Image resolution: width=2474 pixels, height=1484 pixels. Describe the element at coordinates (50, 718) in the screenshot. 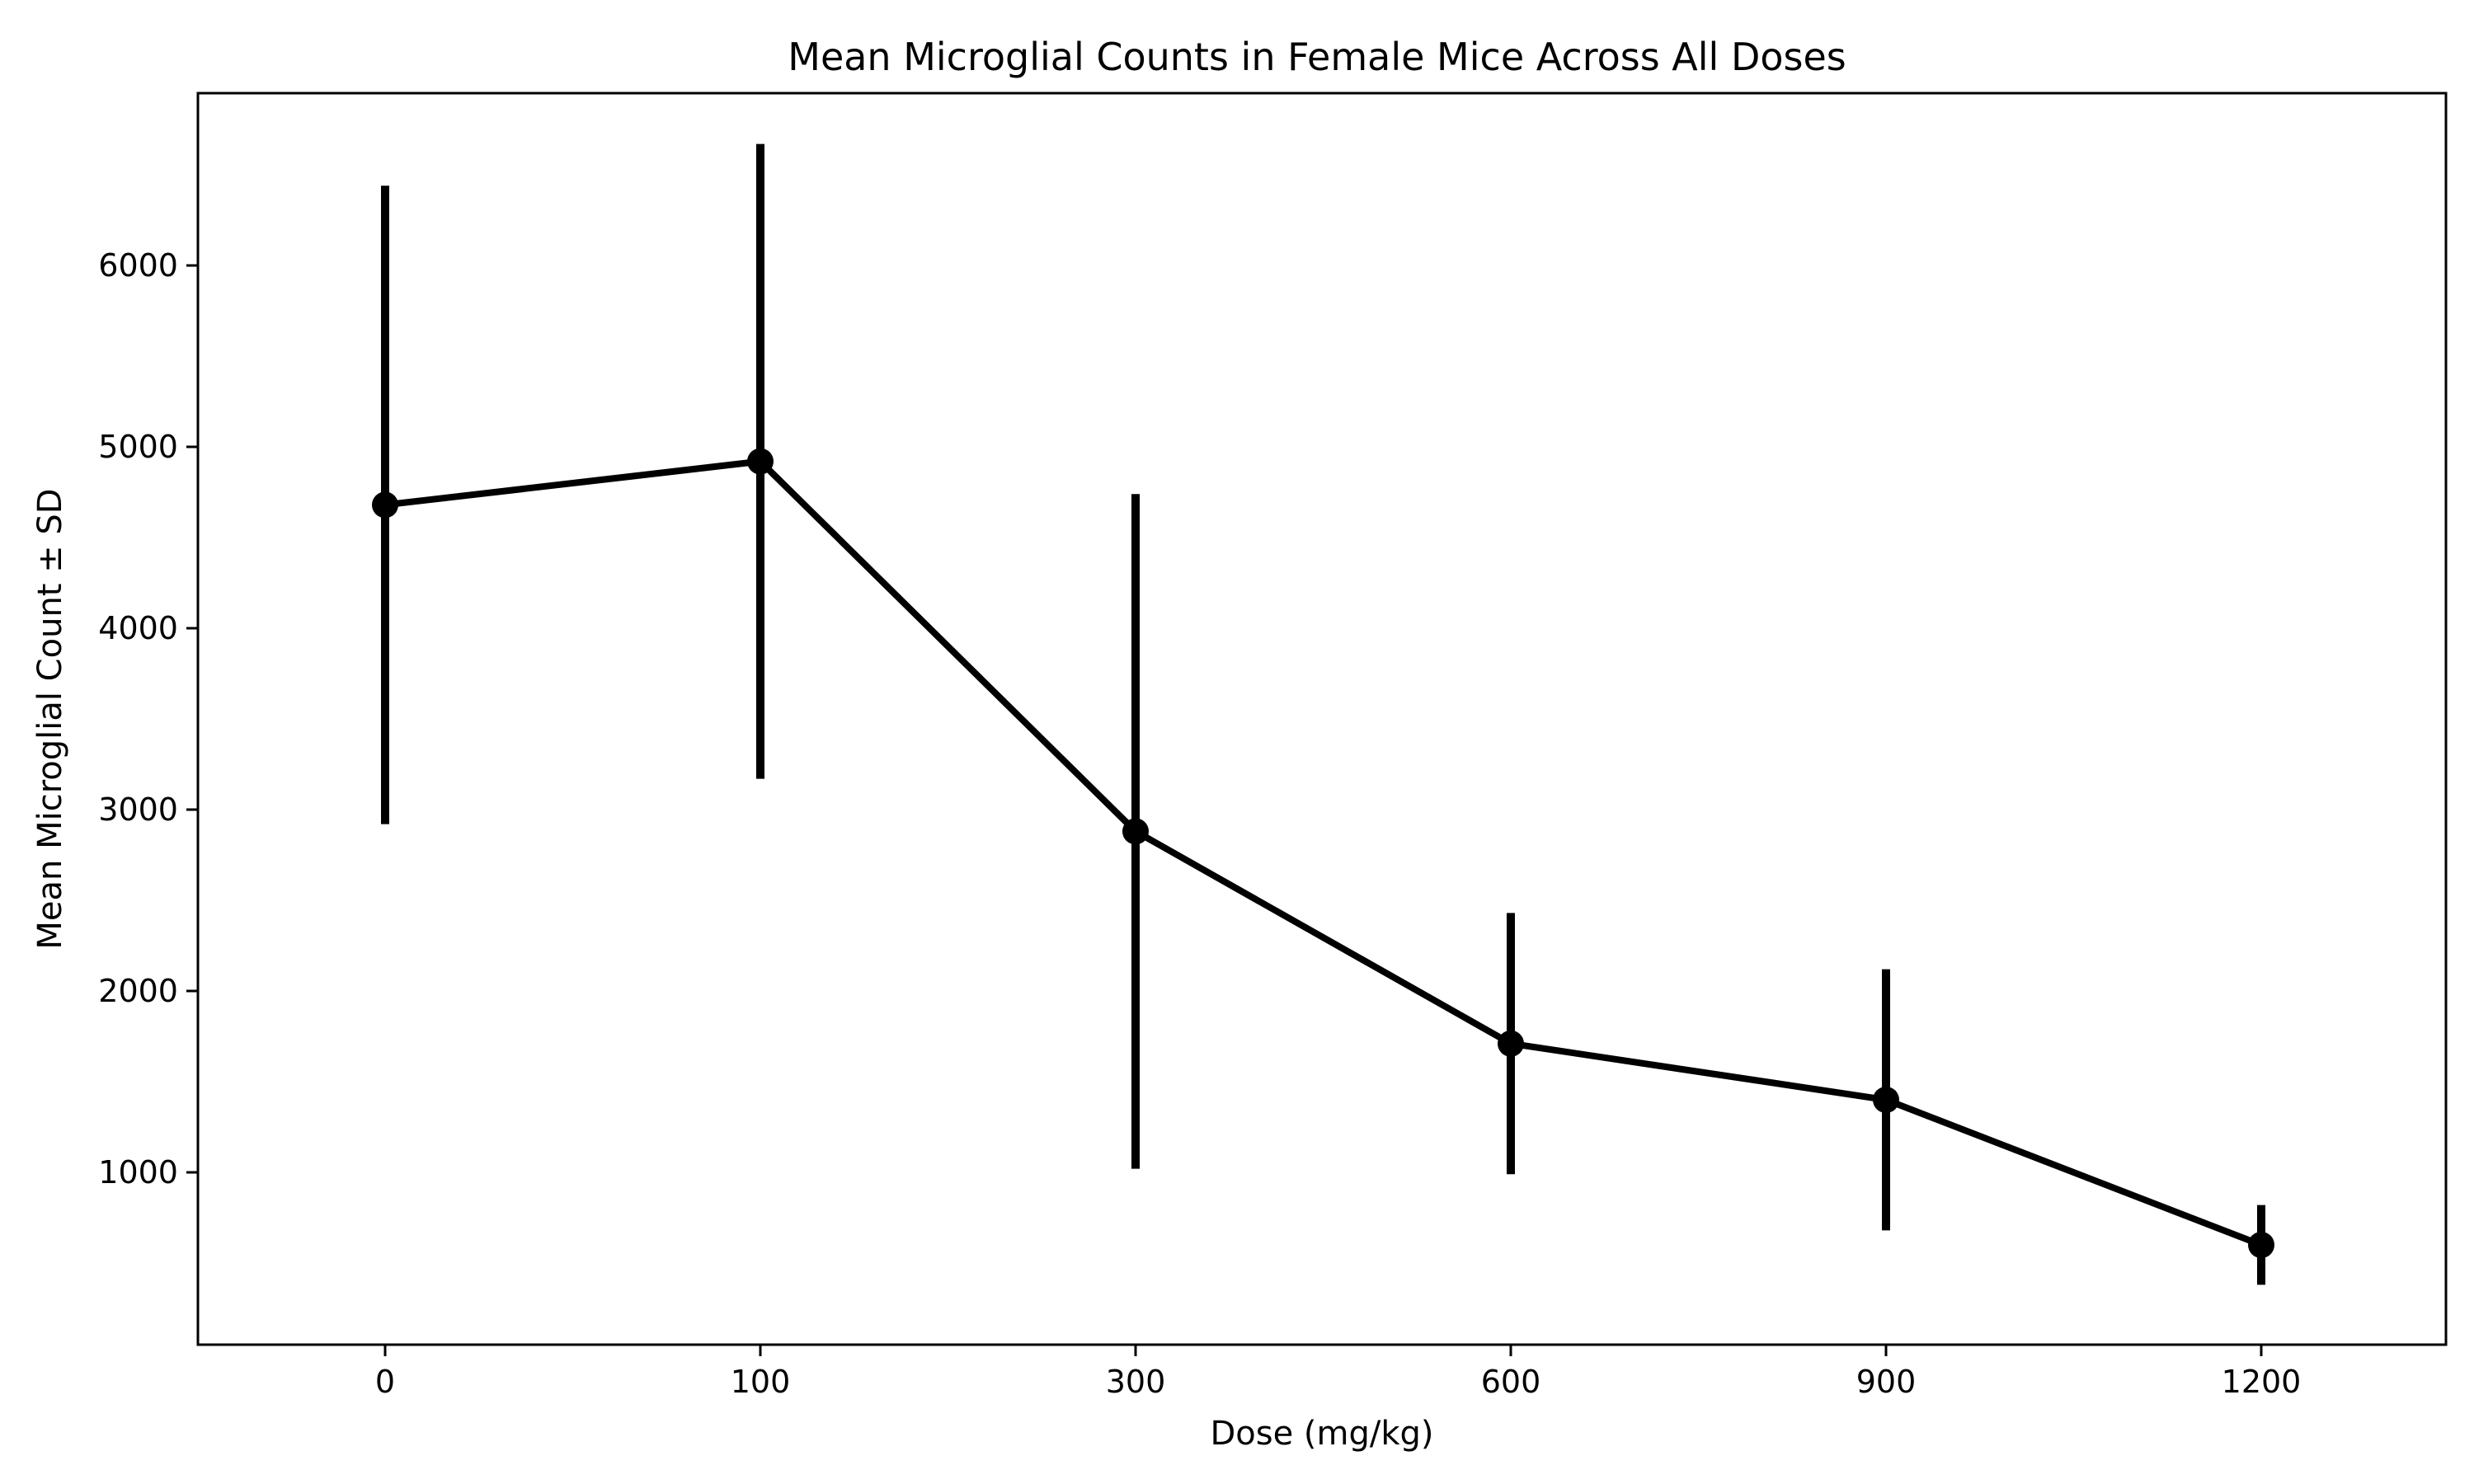

I see `y-axis-title: Mean Microglial Count ± SD` at that location.